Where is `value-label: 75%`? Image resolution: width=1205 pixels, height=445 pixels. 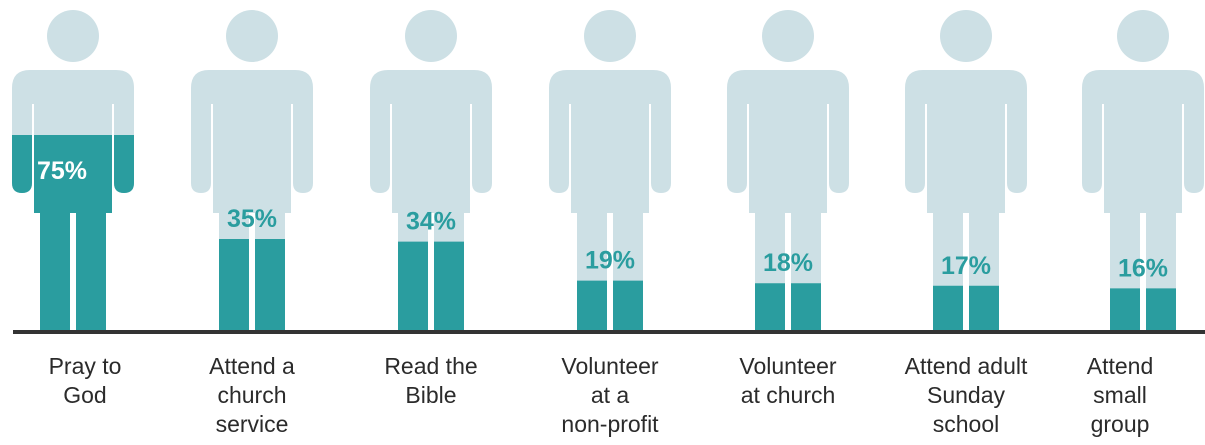
value-label: 75% is located at coordinates (62, 171).